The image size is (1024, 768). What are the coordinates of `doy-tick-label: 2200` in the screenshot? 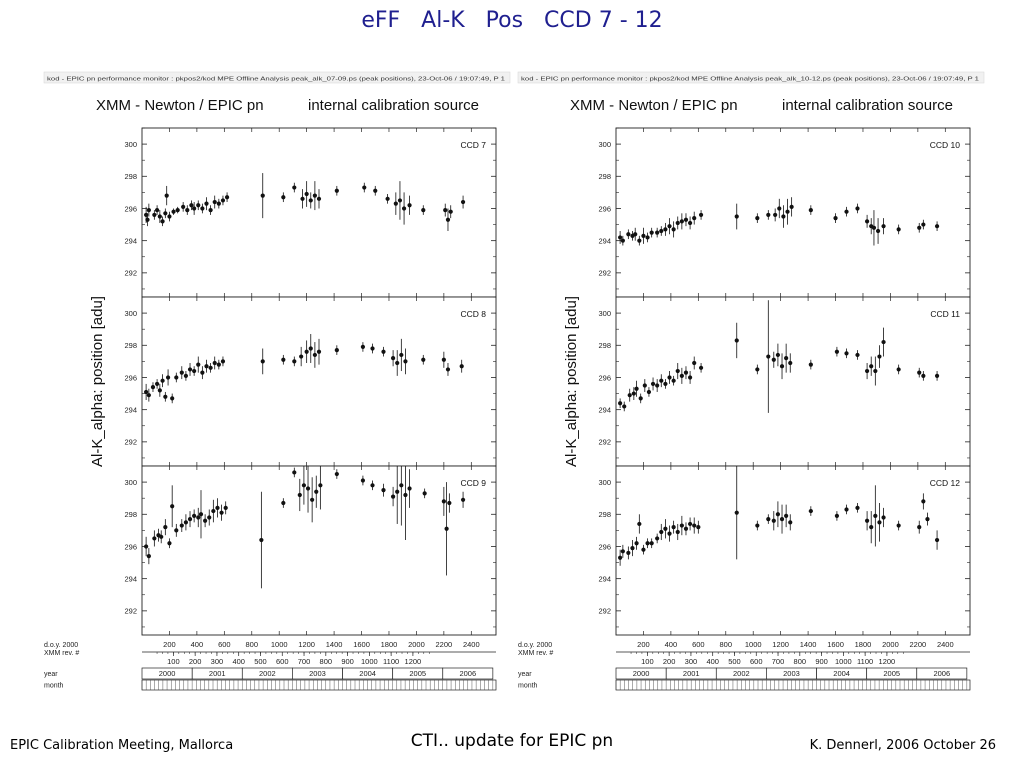 It's located at (444, 644).